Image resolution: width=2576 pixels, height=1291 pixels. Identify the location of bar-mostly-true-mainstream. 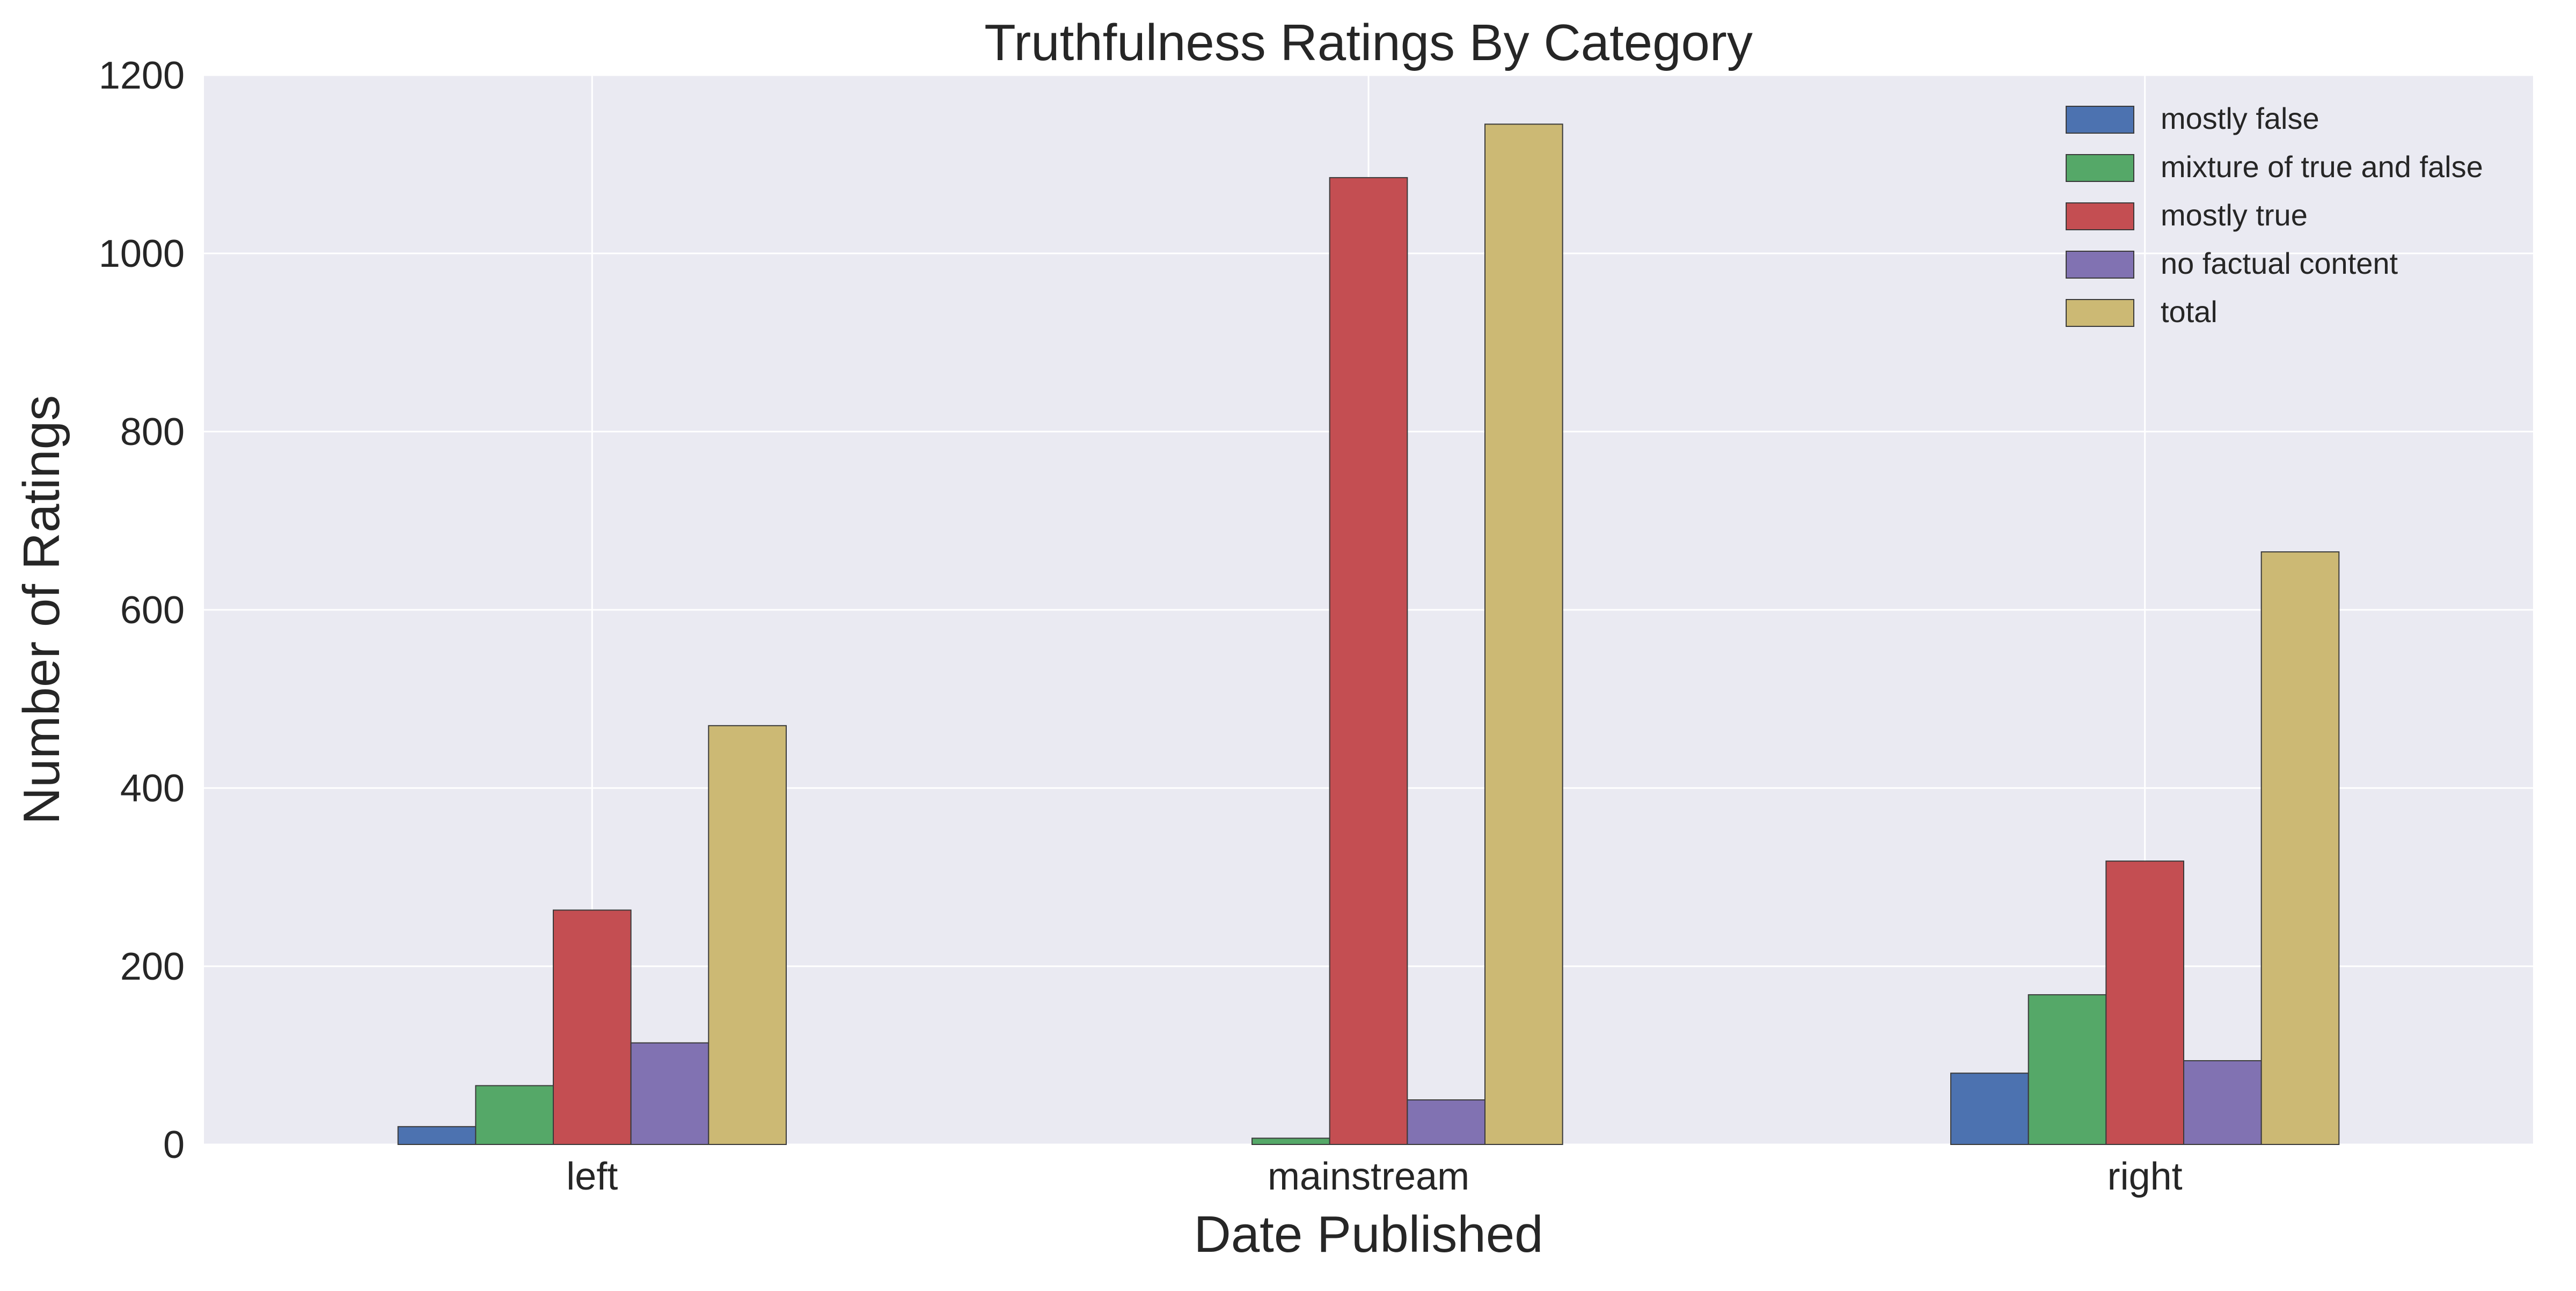
(1368, 661).